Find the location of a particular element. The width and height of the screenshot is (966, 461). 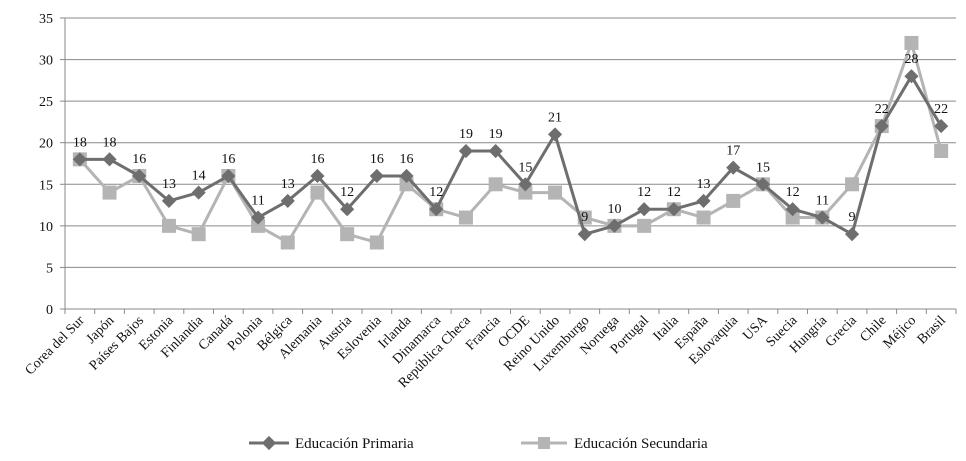

y-tick-label-5: 5 is located at coordinates (49, 268).